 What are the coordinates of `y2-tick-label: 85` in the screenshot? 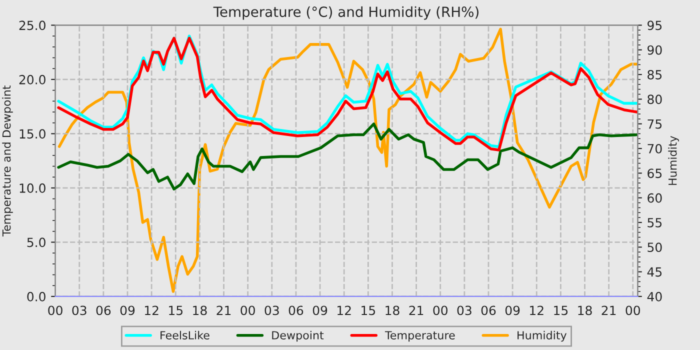 It's located at (655, 75).